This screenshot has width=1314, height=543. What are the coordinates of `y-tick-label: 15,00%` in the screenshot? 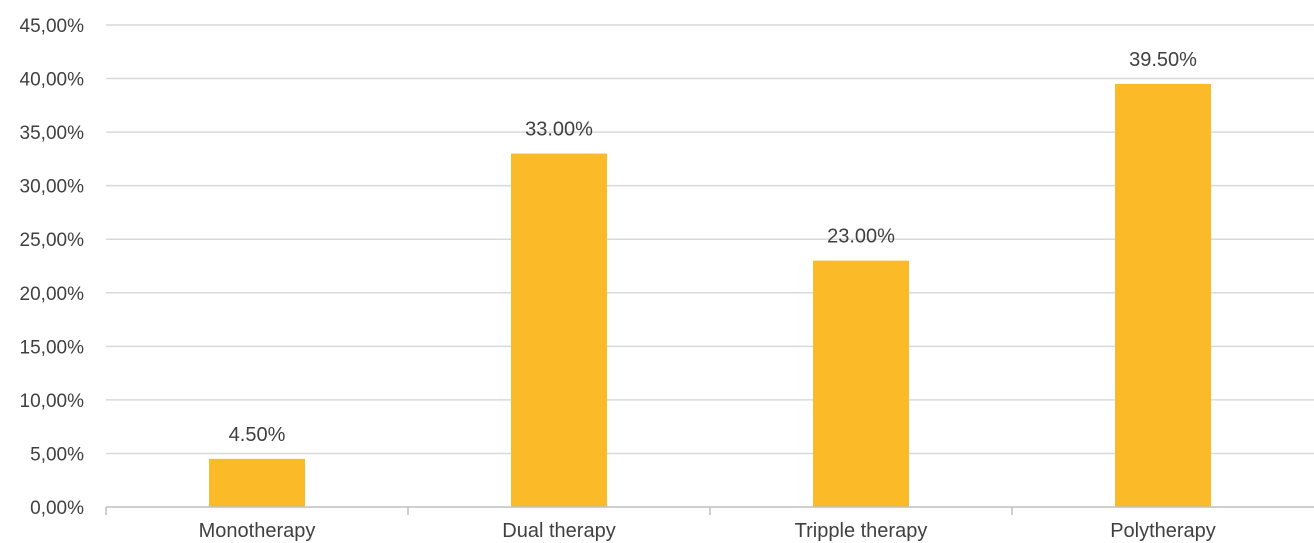 It's located at (52, 347).